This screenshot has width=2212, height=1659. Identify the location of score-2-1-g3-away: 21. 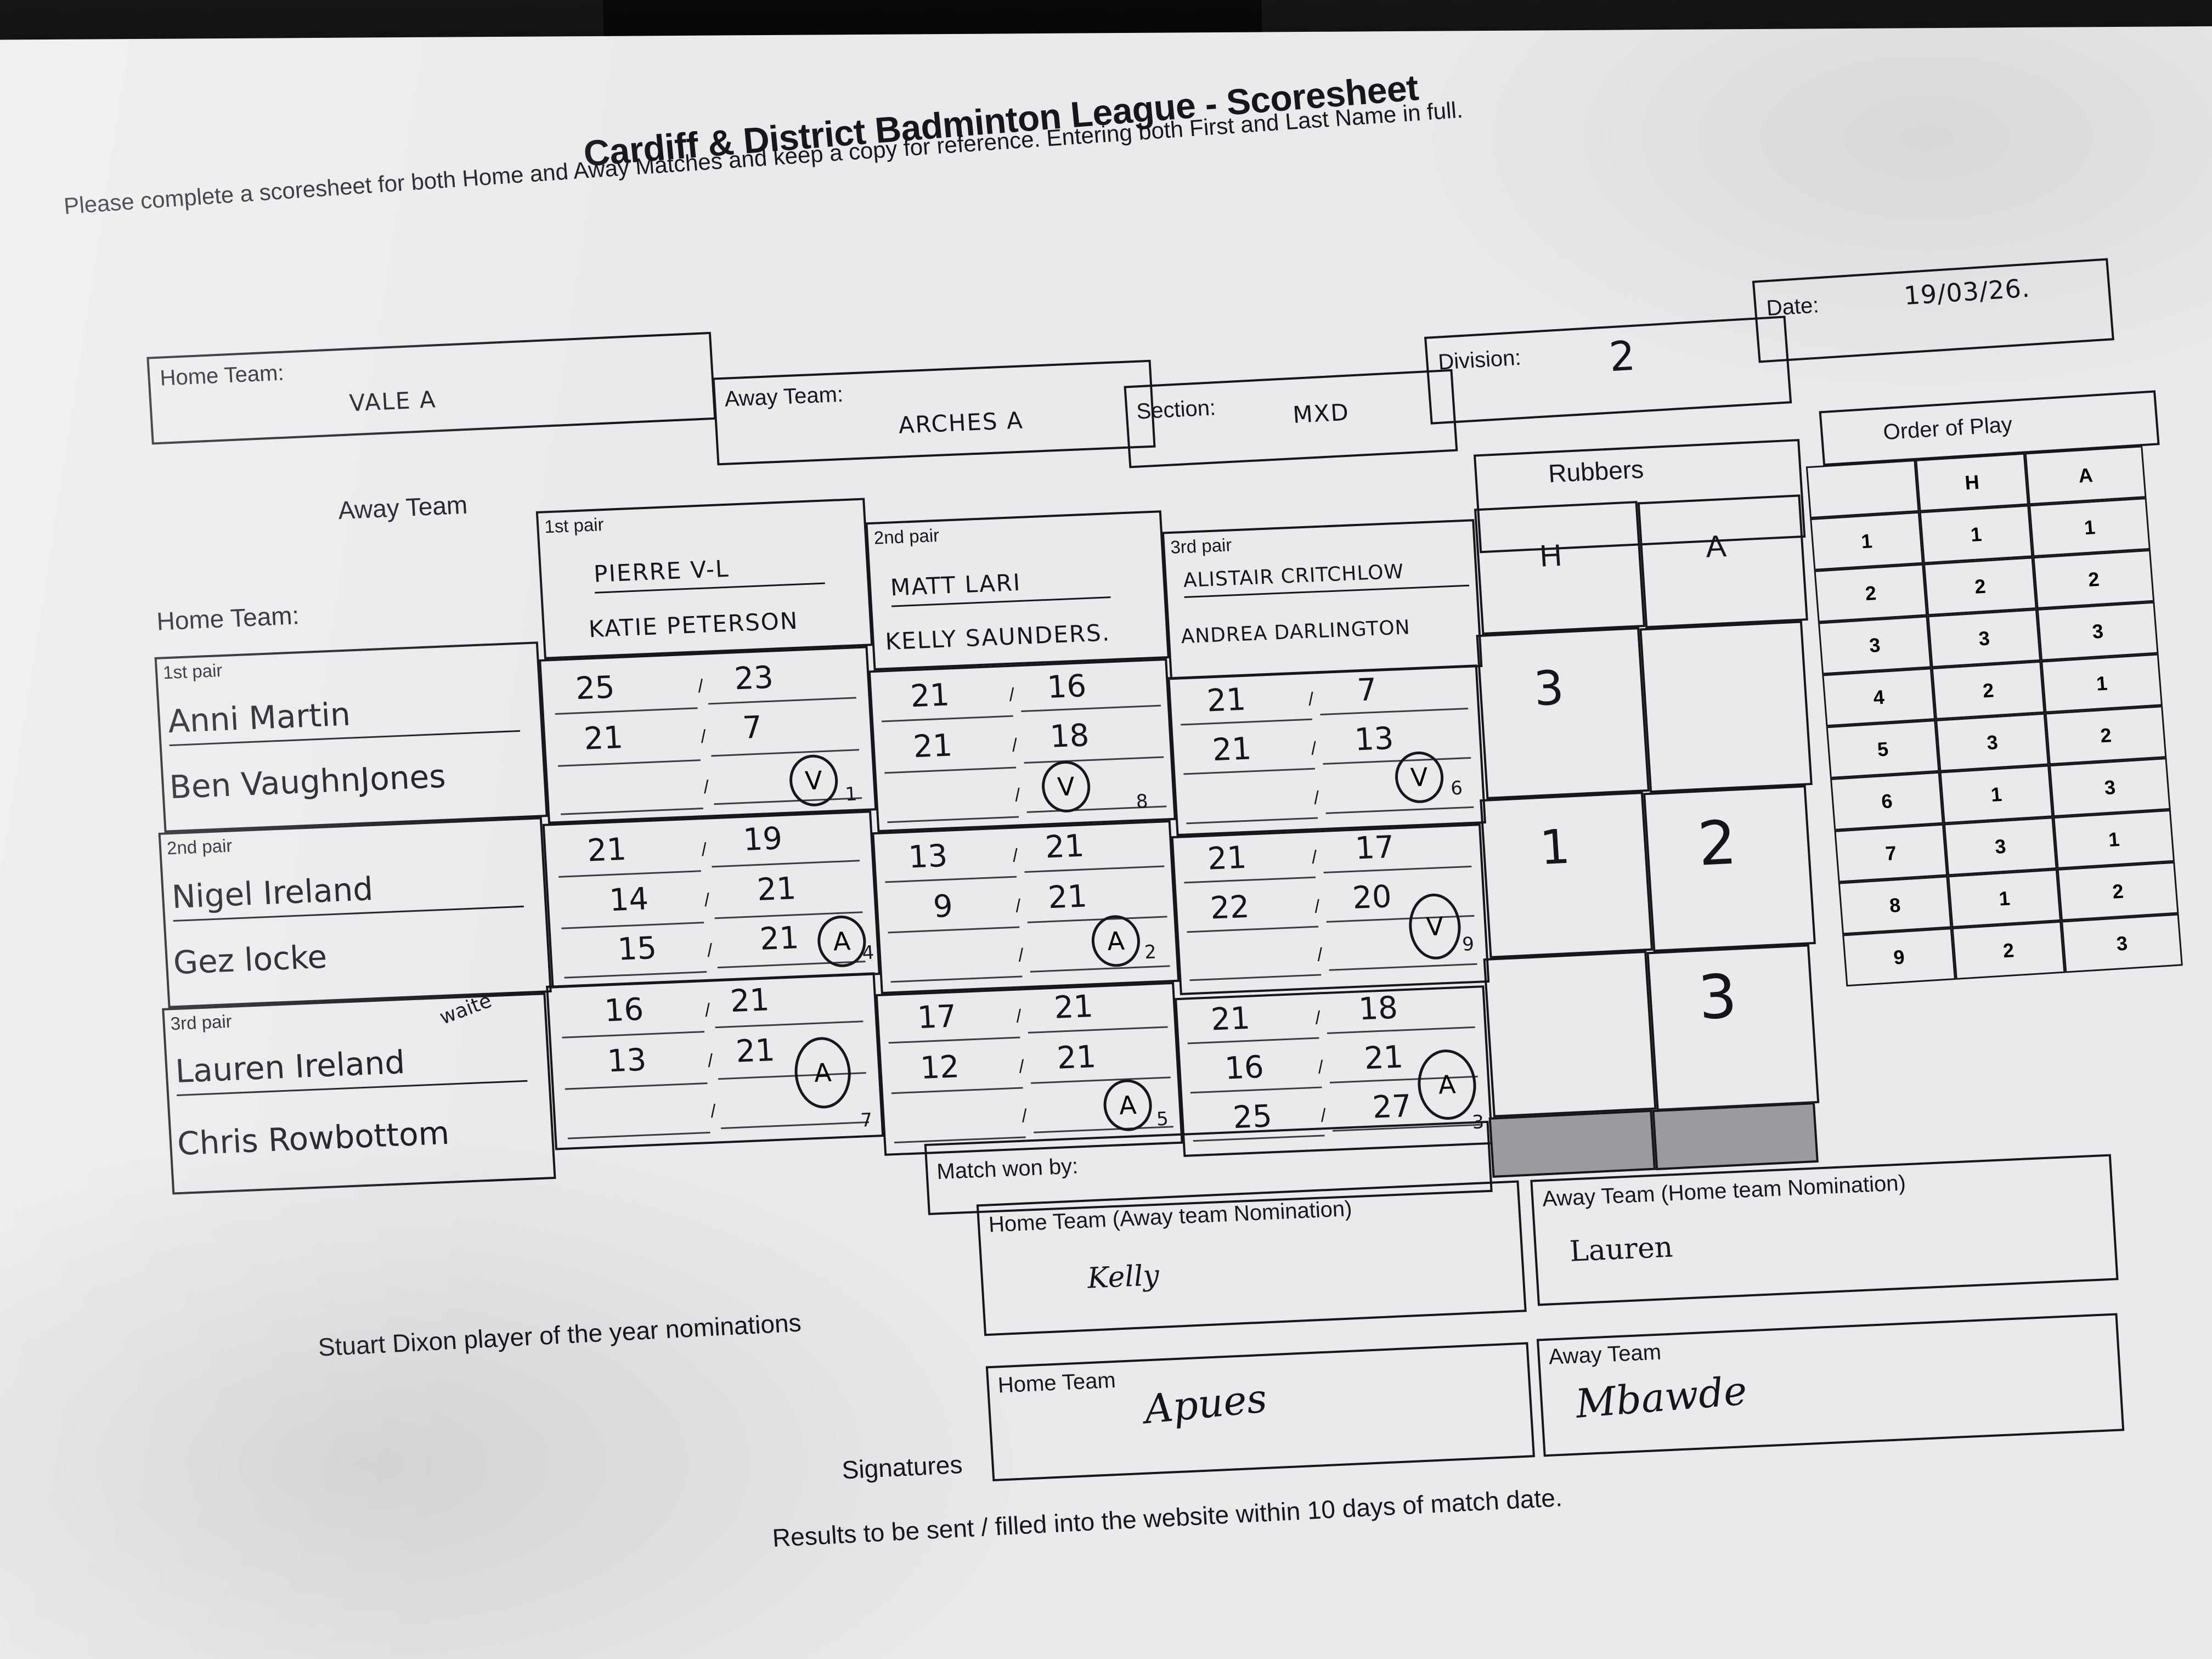
(780, 938).